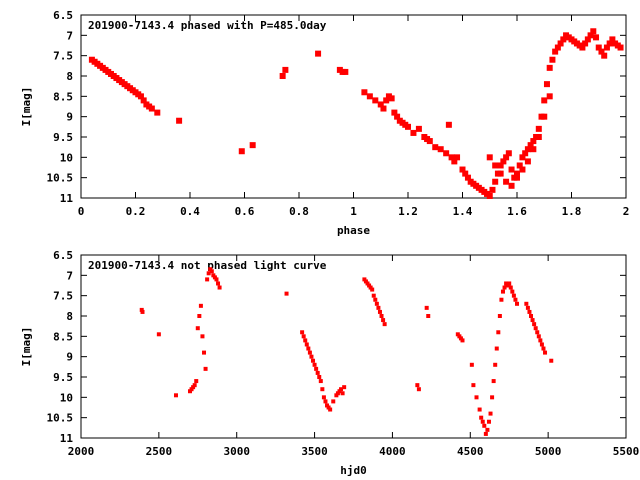 The image size is (640, 480). Describe the element at coordinates (626, 211) in the screenshot. I see `x-tick-label: 2` at that location.